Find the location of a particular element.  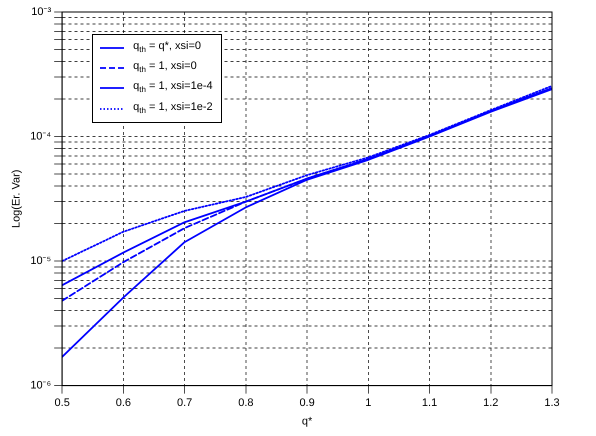

legend-label: q$_{th}$ = 1, xsi=0 is located at coordinates (165, 67).